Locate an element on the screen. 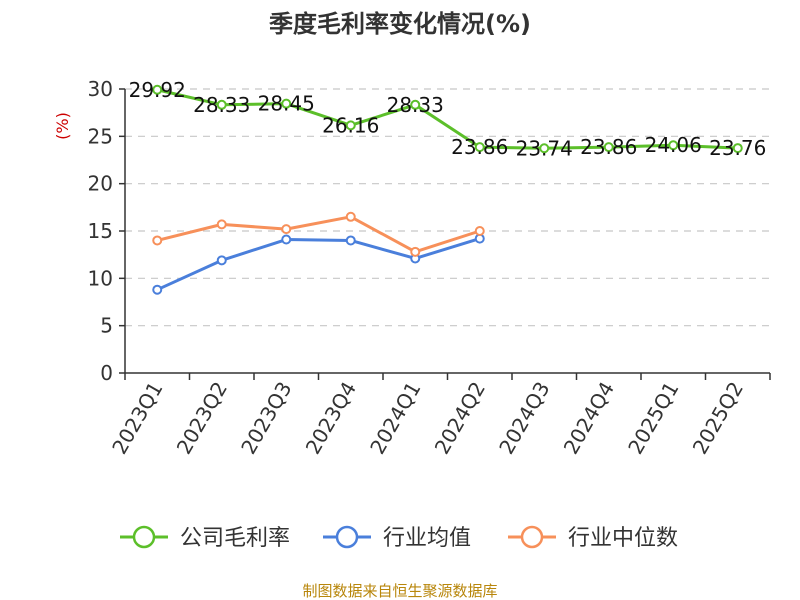  legend-label: 行业均值 is located at coordinates (427, 538).